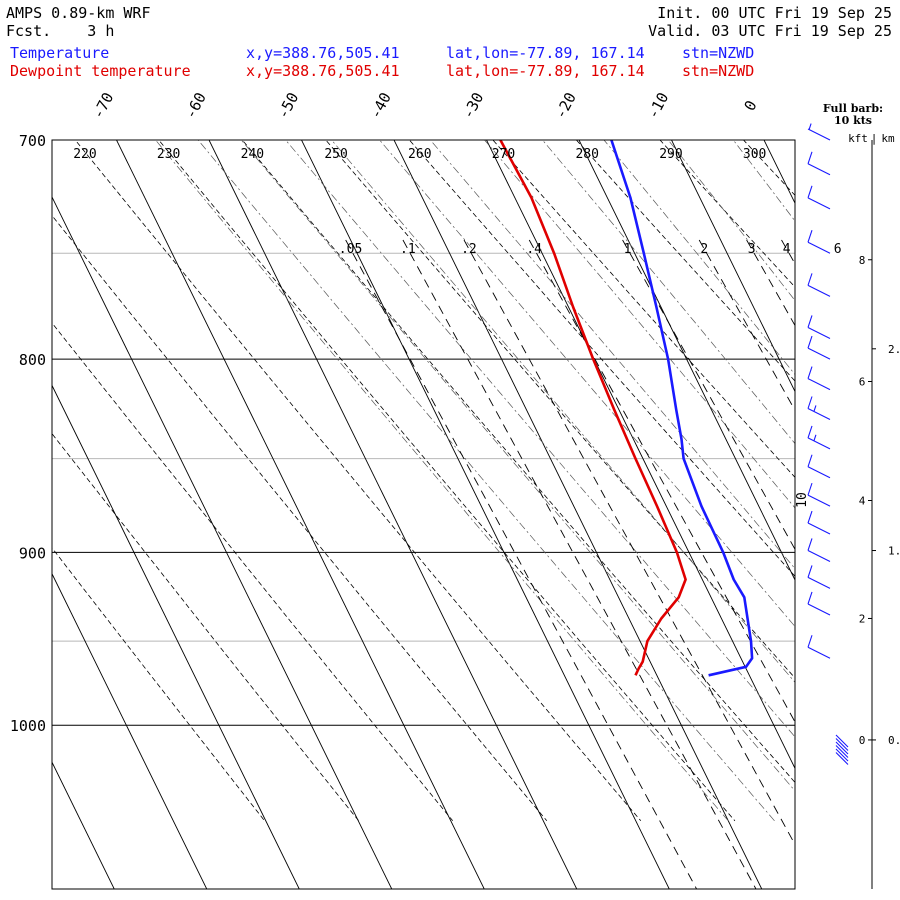 This screenshot has width=900, height=900. Describe the element at coordinates (408, 249) in the screenshot. I see `mixing-ratio-label: .1` at that location.